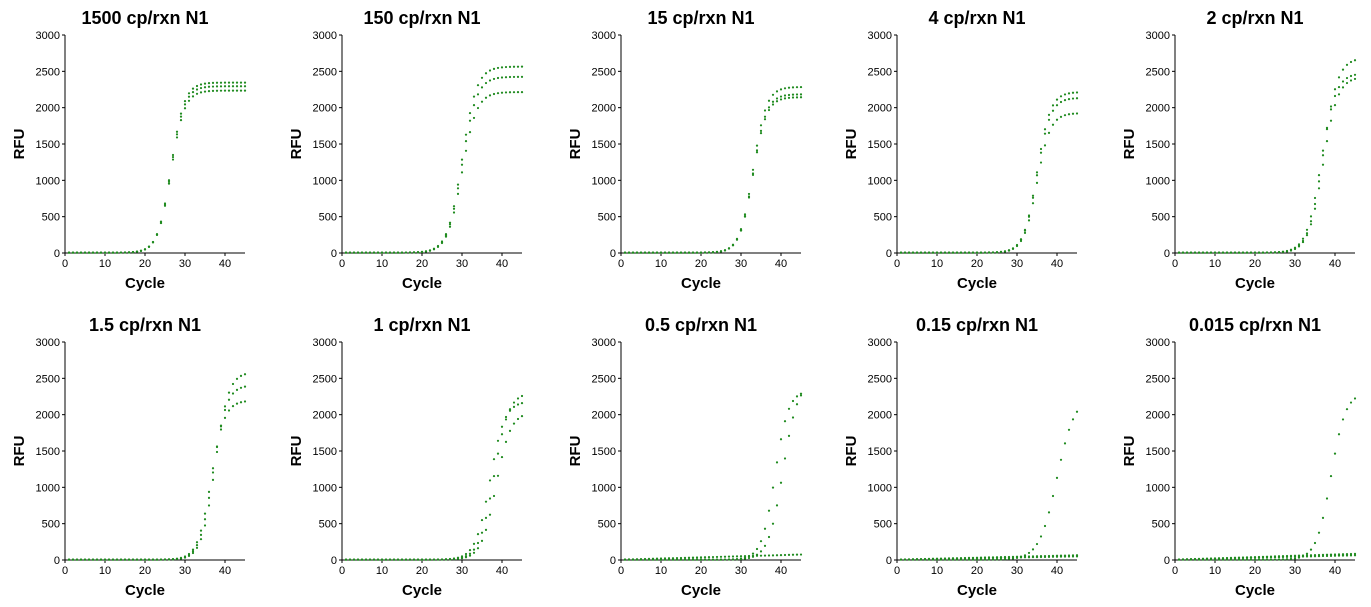 The image size is (1371, 607). What do you see at coordinates (382, 571) in the screenshot?
I see `x-tick-label: 10` at bounding box center [382, 571].